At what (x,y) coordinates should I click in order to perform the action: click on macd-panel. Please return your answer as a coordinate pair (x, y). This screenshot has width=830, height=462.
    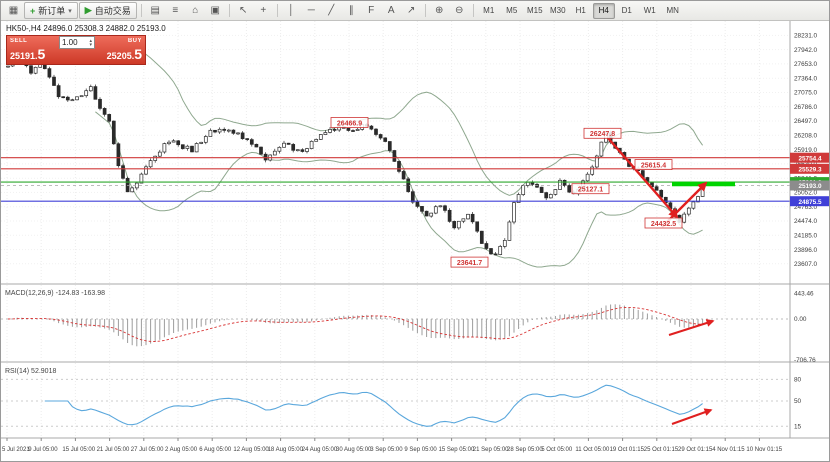
    Looking at the image, I should click on (395, 325).